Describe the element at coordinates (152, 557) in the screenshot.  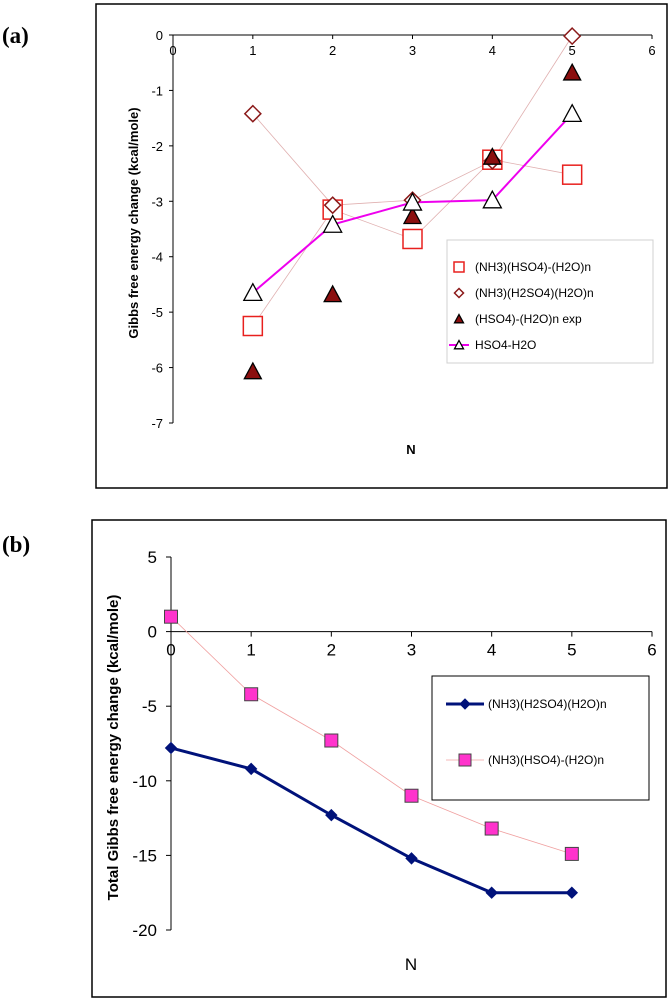
I see `y-tick-label: 5` at that location.